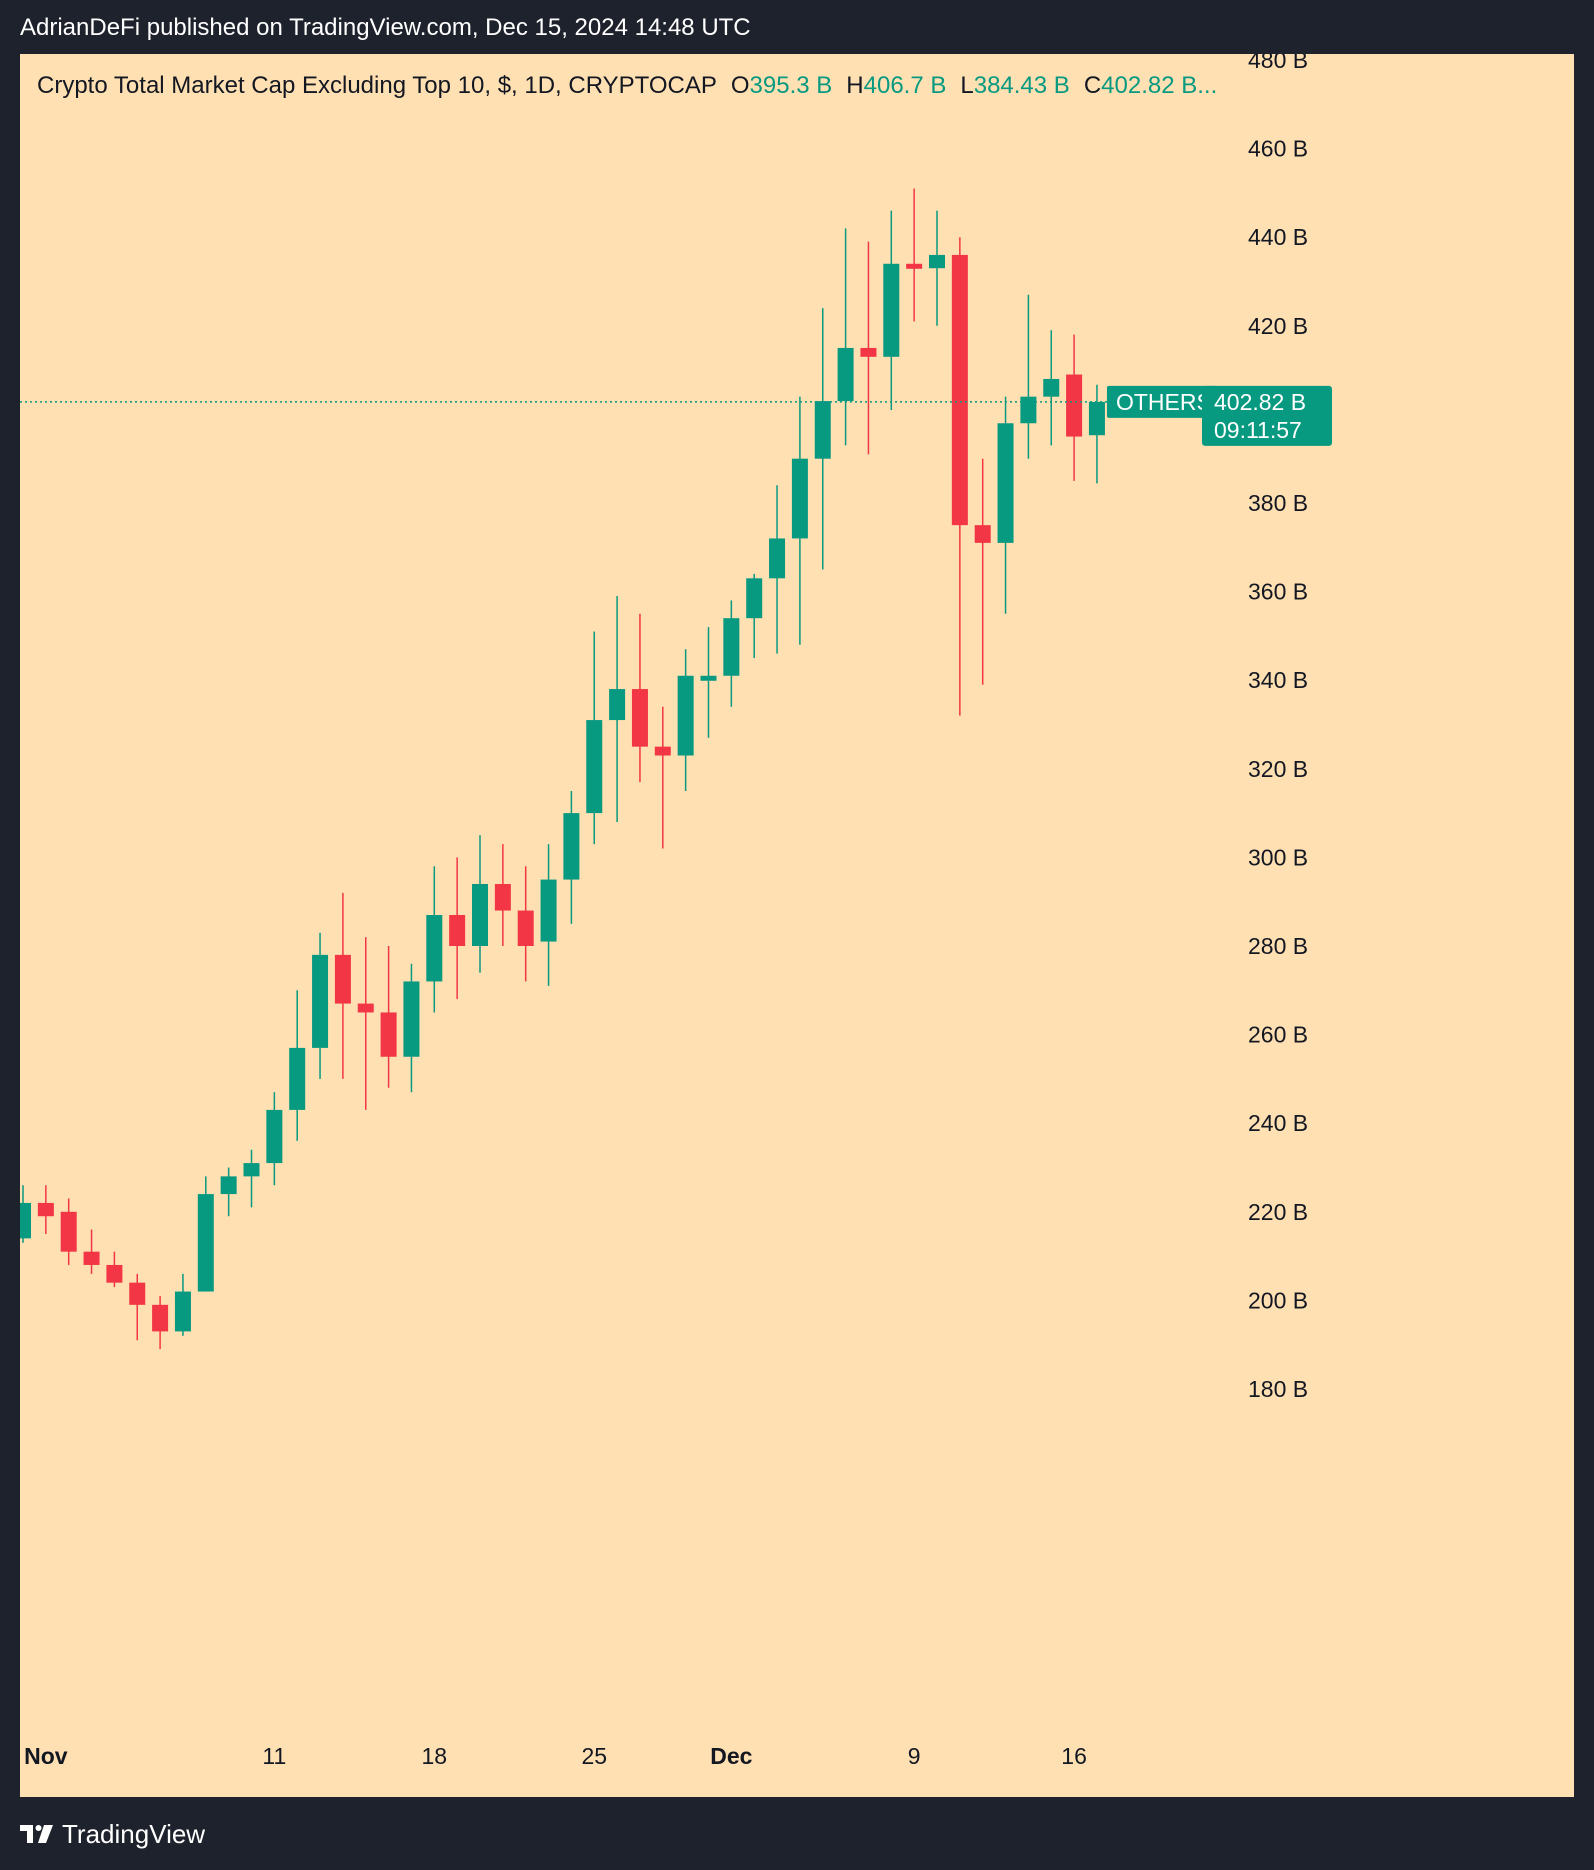 Image resolution: width=1594 pixels, height=1870 pixels. Describe the element at coordinates (134, 1833) in the screenshot. I see `tradingview-brand: TradingView` at that location.